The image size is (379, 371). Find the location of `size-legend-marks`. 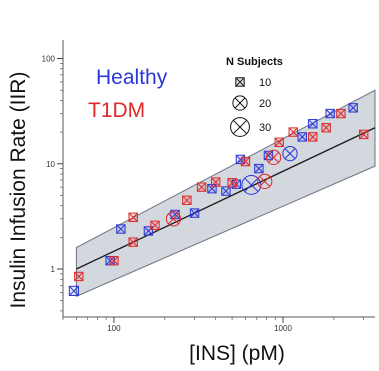

size-legend-marks is located at coordinates (240, 107).